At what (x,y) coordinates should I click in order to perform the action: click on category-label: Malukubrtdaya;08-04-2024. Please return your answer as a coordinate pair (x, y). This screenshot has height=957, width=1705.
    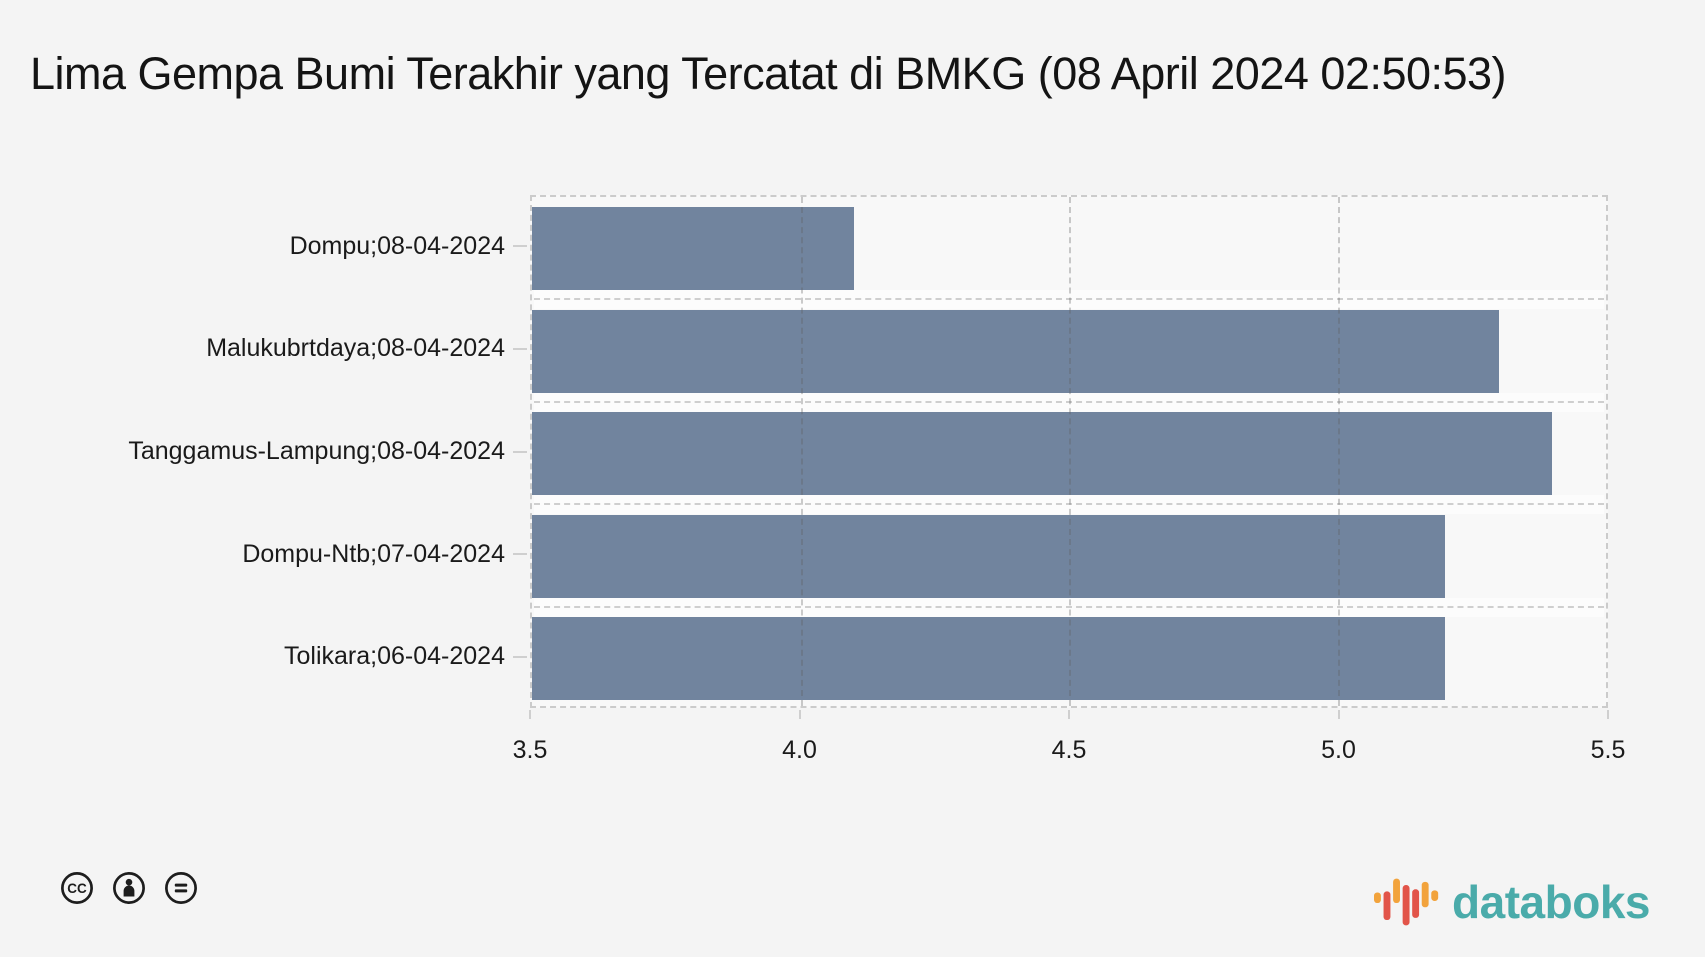
    Looking at the image, I should click on (355, 348).